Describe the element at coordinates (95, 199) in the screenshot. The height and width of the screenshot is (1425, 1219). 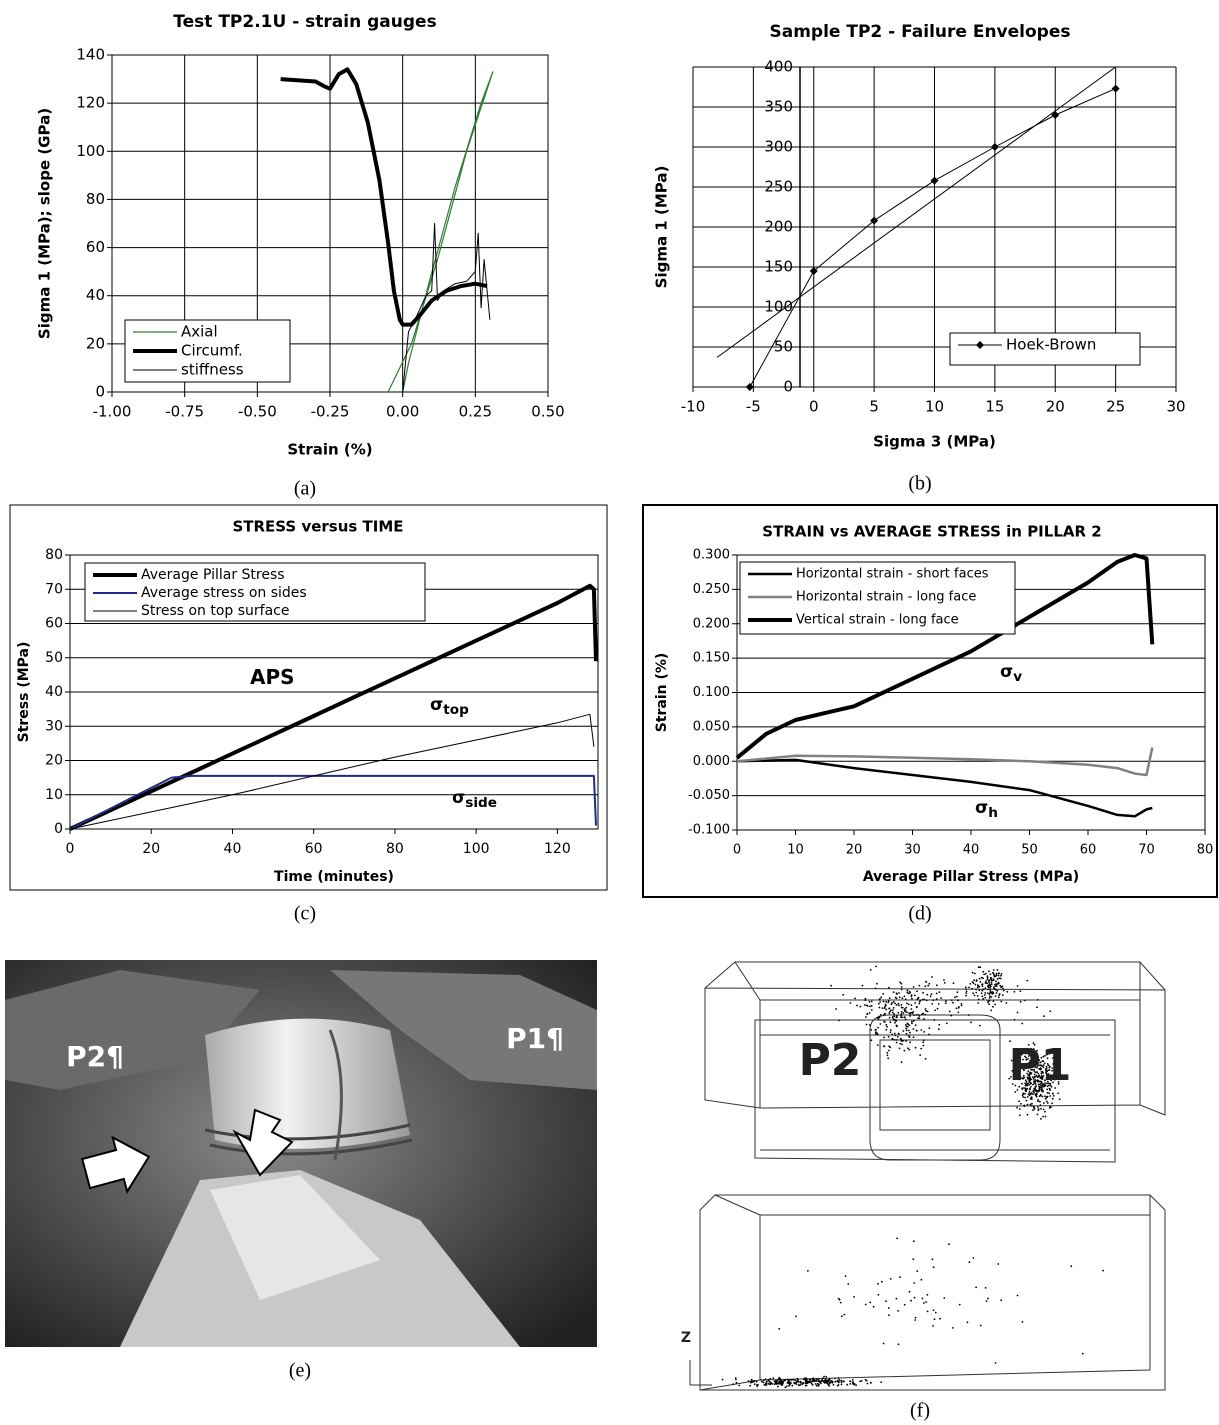
I see `y-tick-label: 80` at that location.